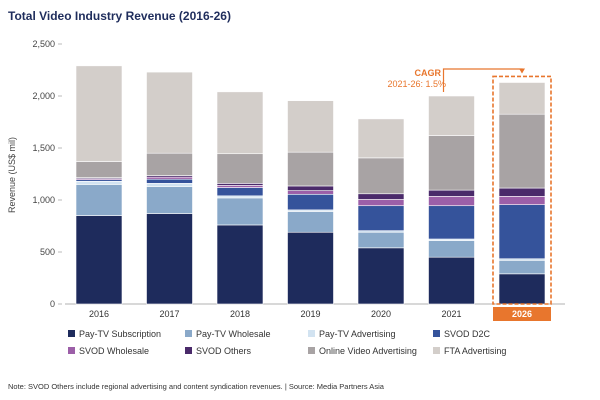 This screenshot has height=400, width=600. I want to click on bar-segment-pay-tv-wholesale-2020, so click(381, 240).